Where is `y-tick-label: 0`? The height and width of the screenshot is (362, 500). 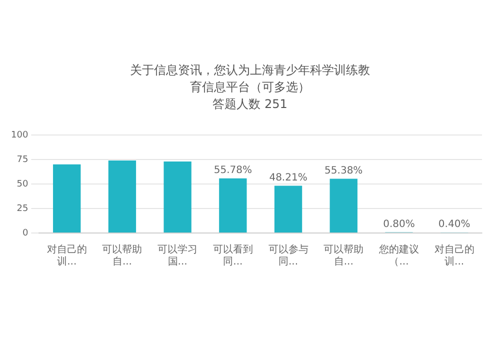
y-tick-label: 0 is located at coordinates (25, 233).